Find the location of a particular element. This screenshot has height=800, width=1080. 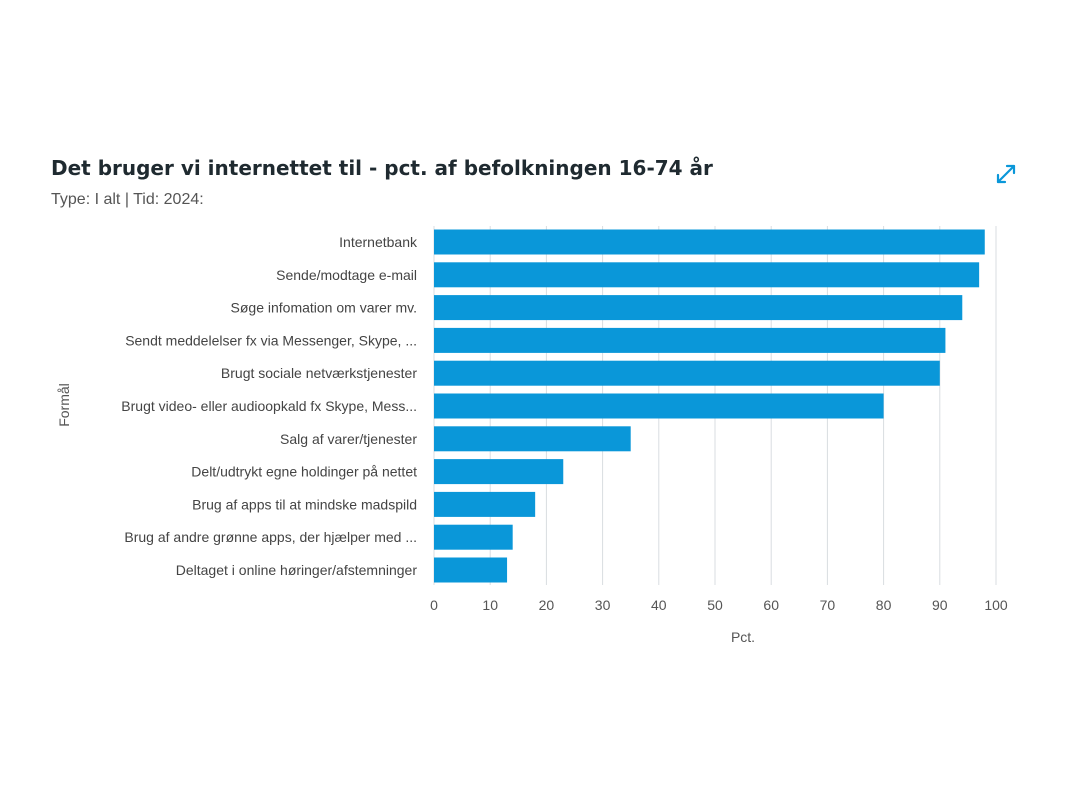

chart-subtitle: Type: I alt | Tid: 2024: is located at coordinates (127, 199).